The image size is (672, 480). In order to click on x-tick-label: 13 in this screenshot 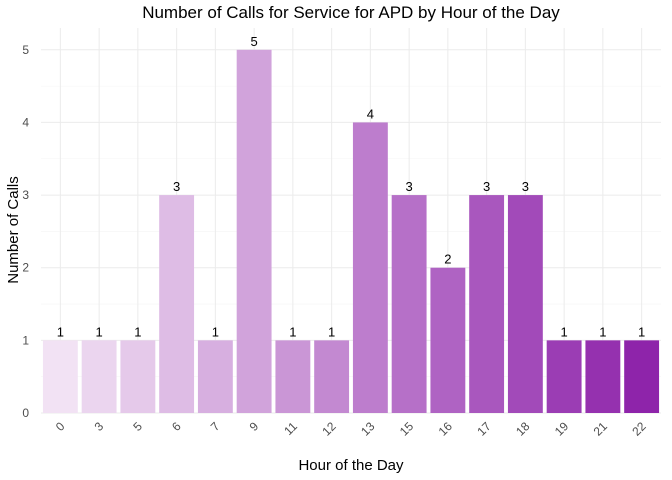, I will do `click(368, 429)`.